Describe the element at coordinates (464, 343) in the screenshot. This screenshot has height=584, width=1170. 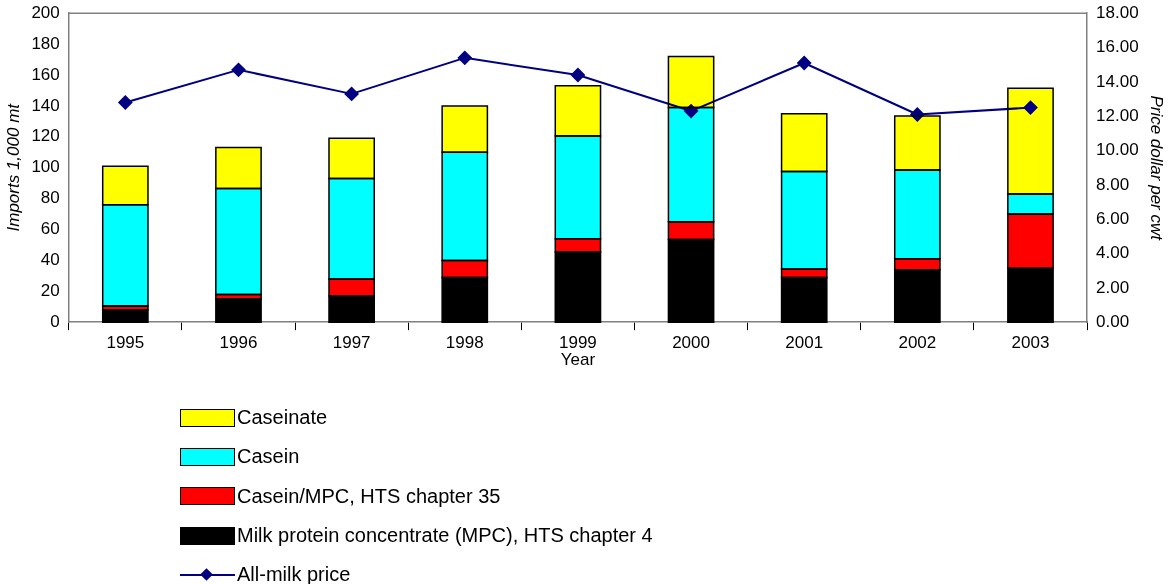
I see `x-tick-label: 1998` at that location.